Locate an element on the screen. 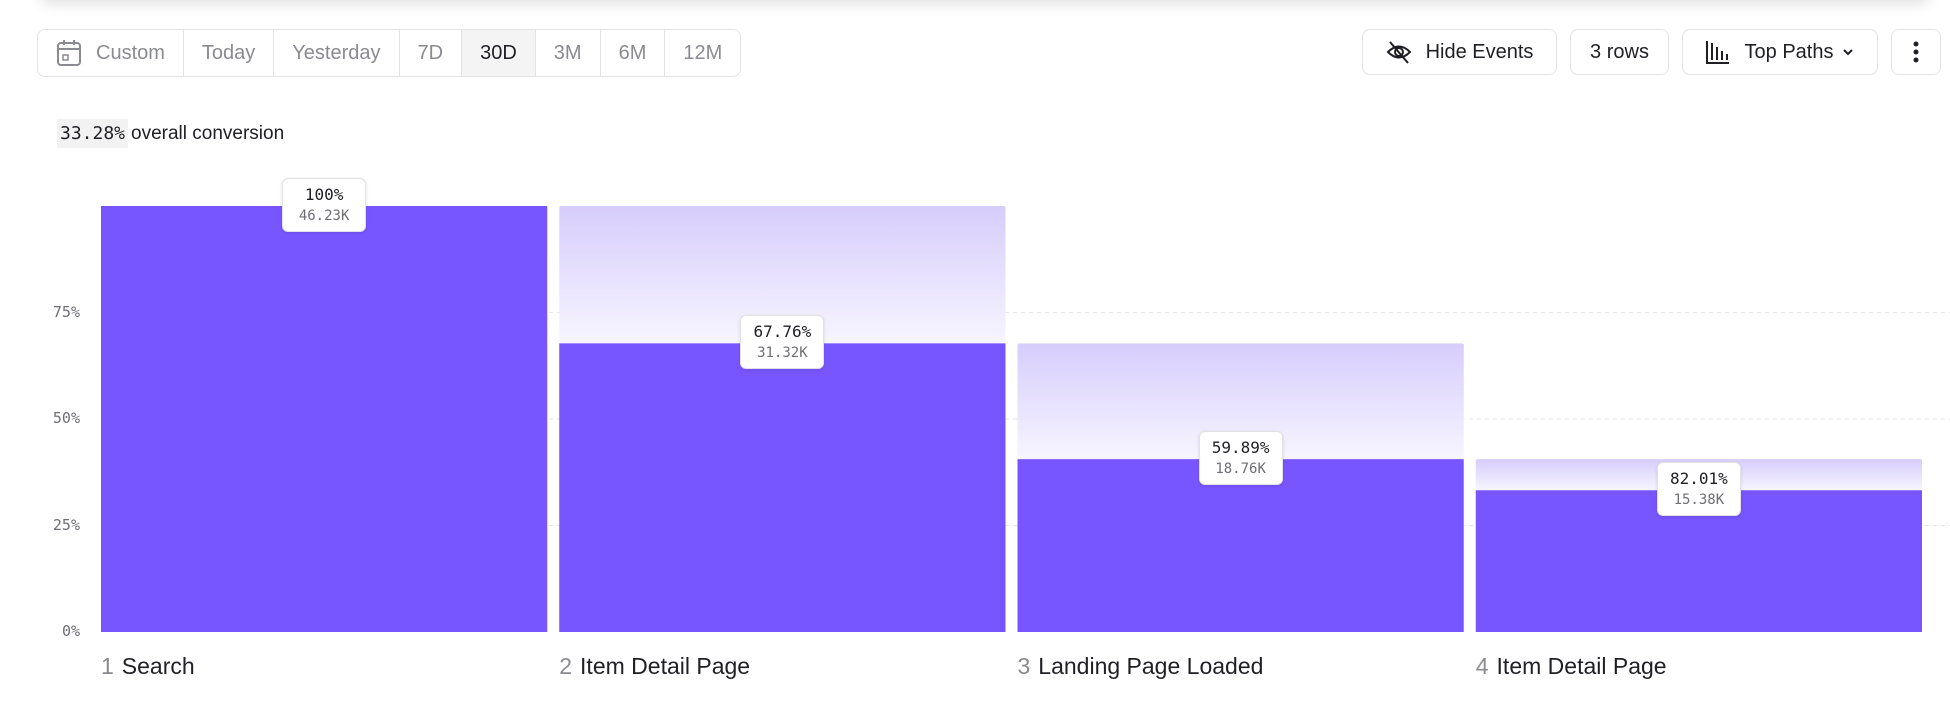  step-number: 1 is located at coordinates (107, 666).